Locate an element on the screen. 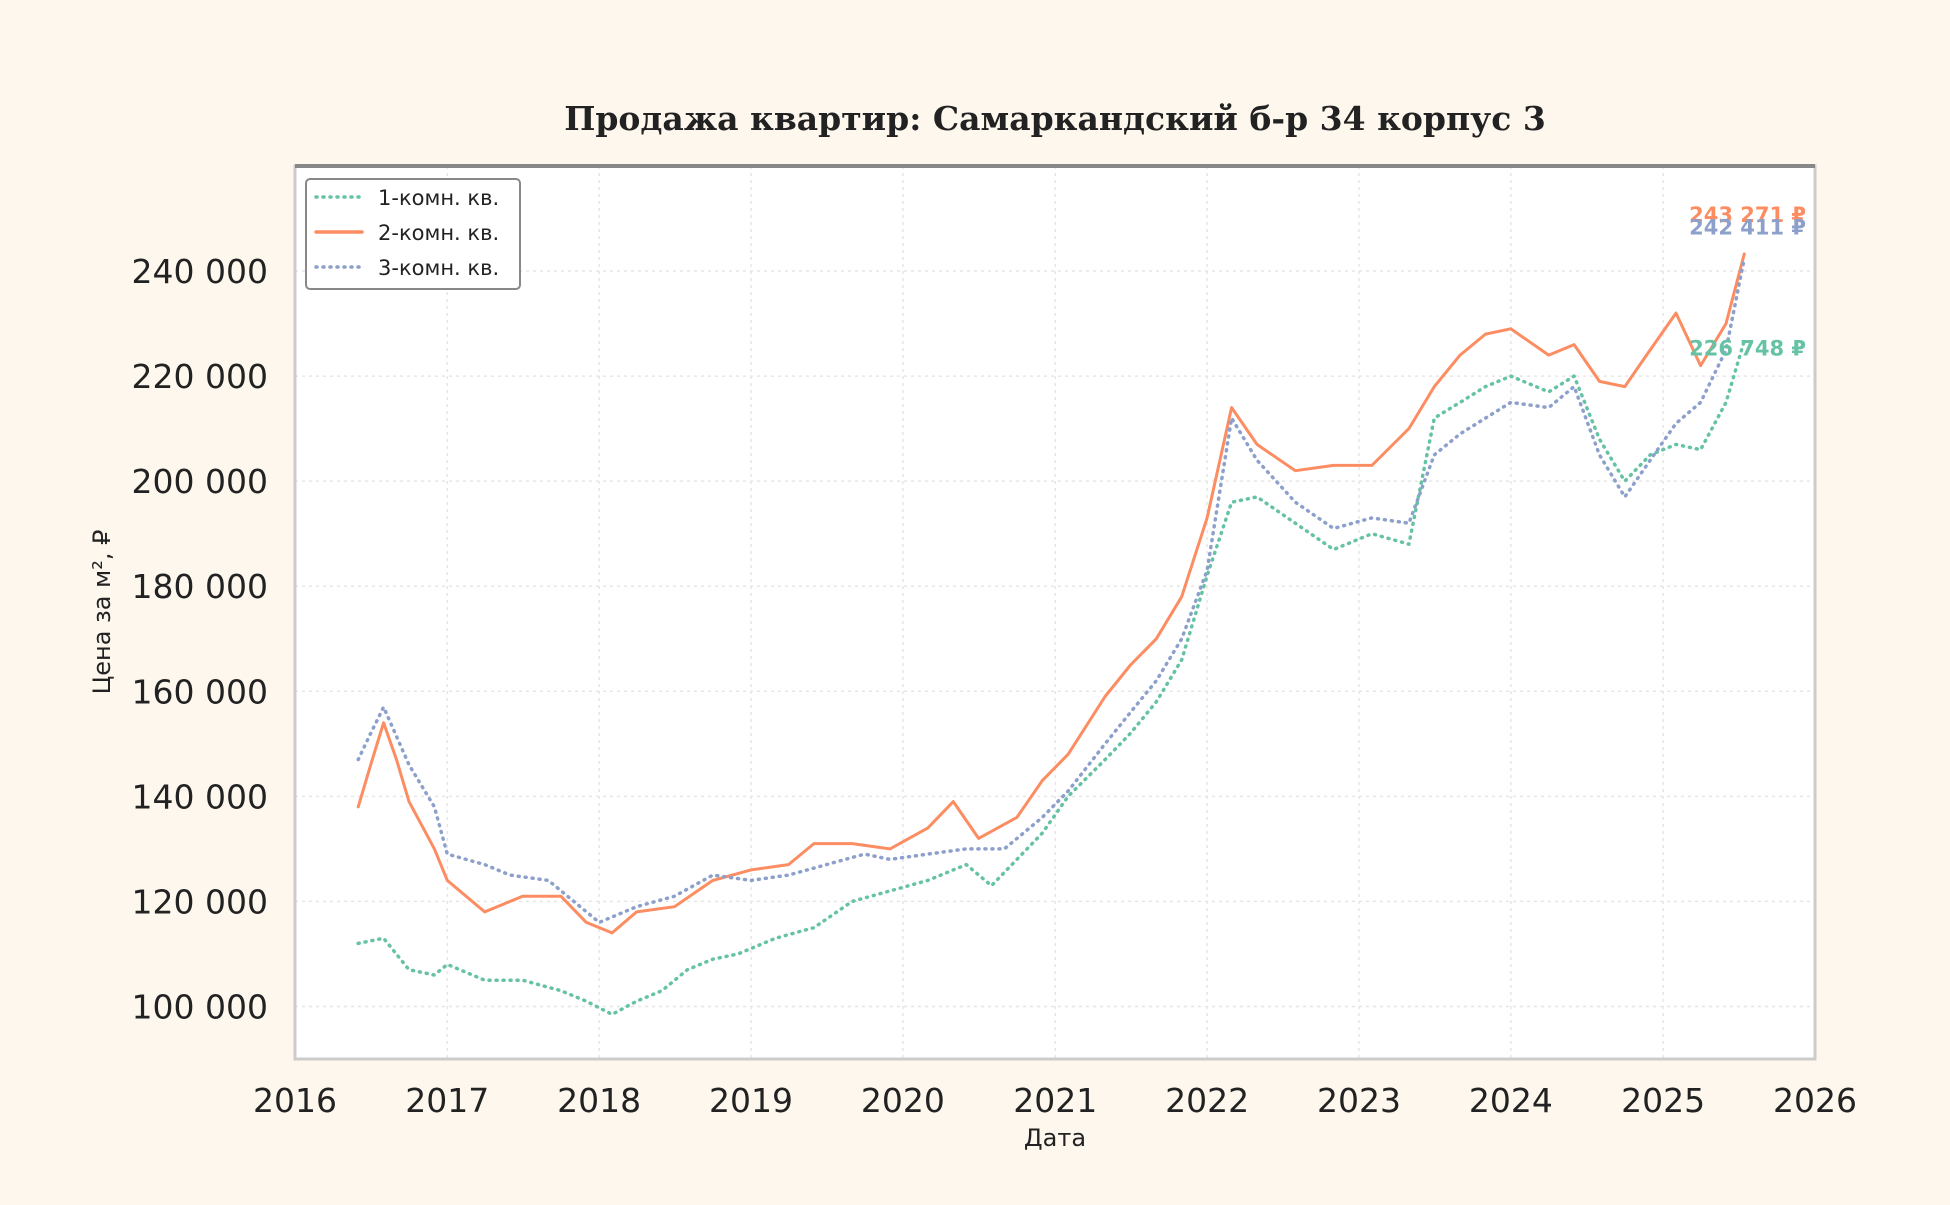 This screenshot has height=1205, width=1950. x-tick-label: 2025 is located at coordinates (1663, 1100).